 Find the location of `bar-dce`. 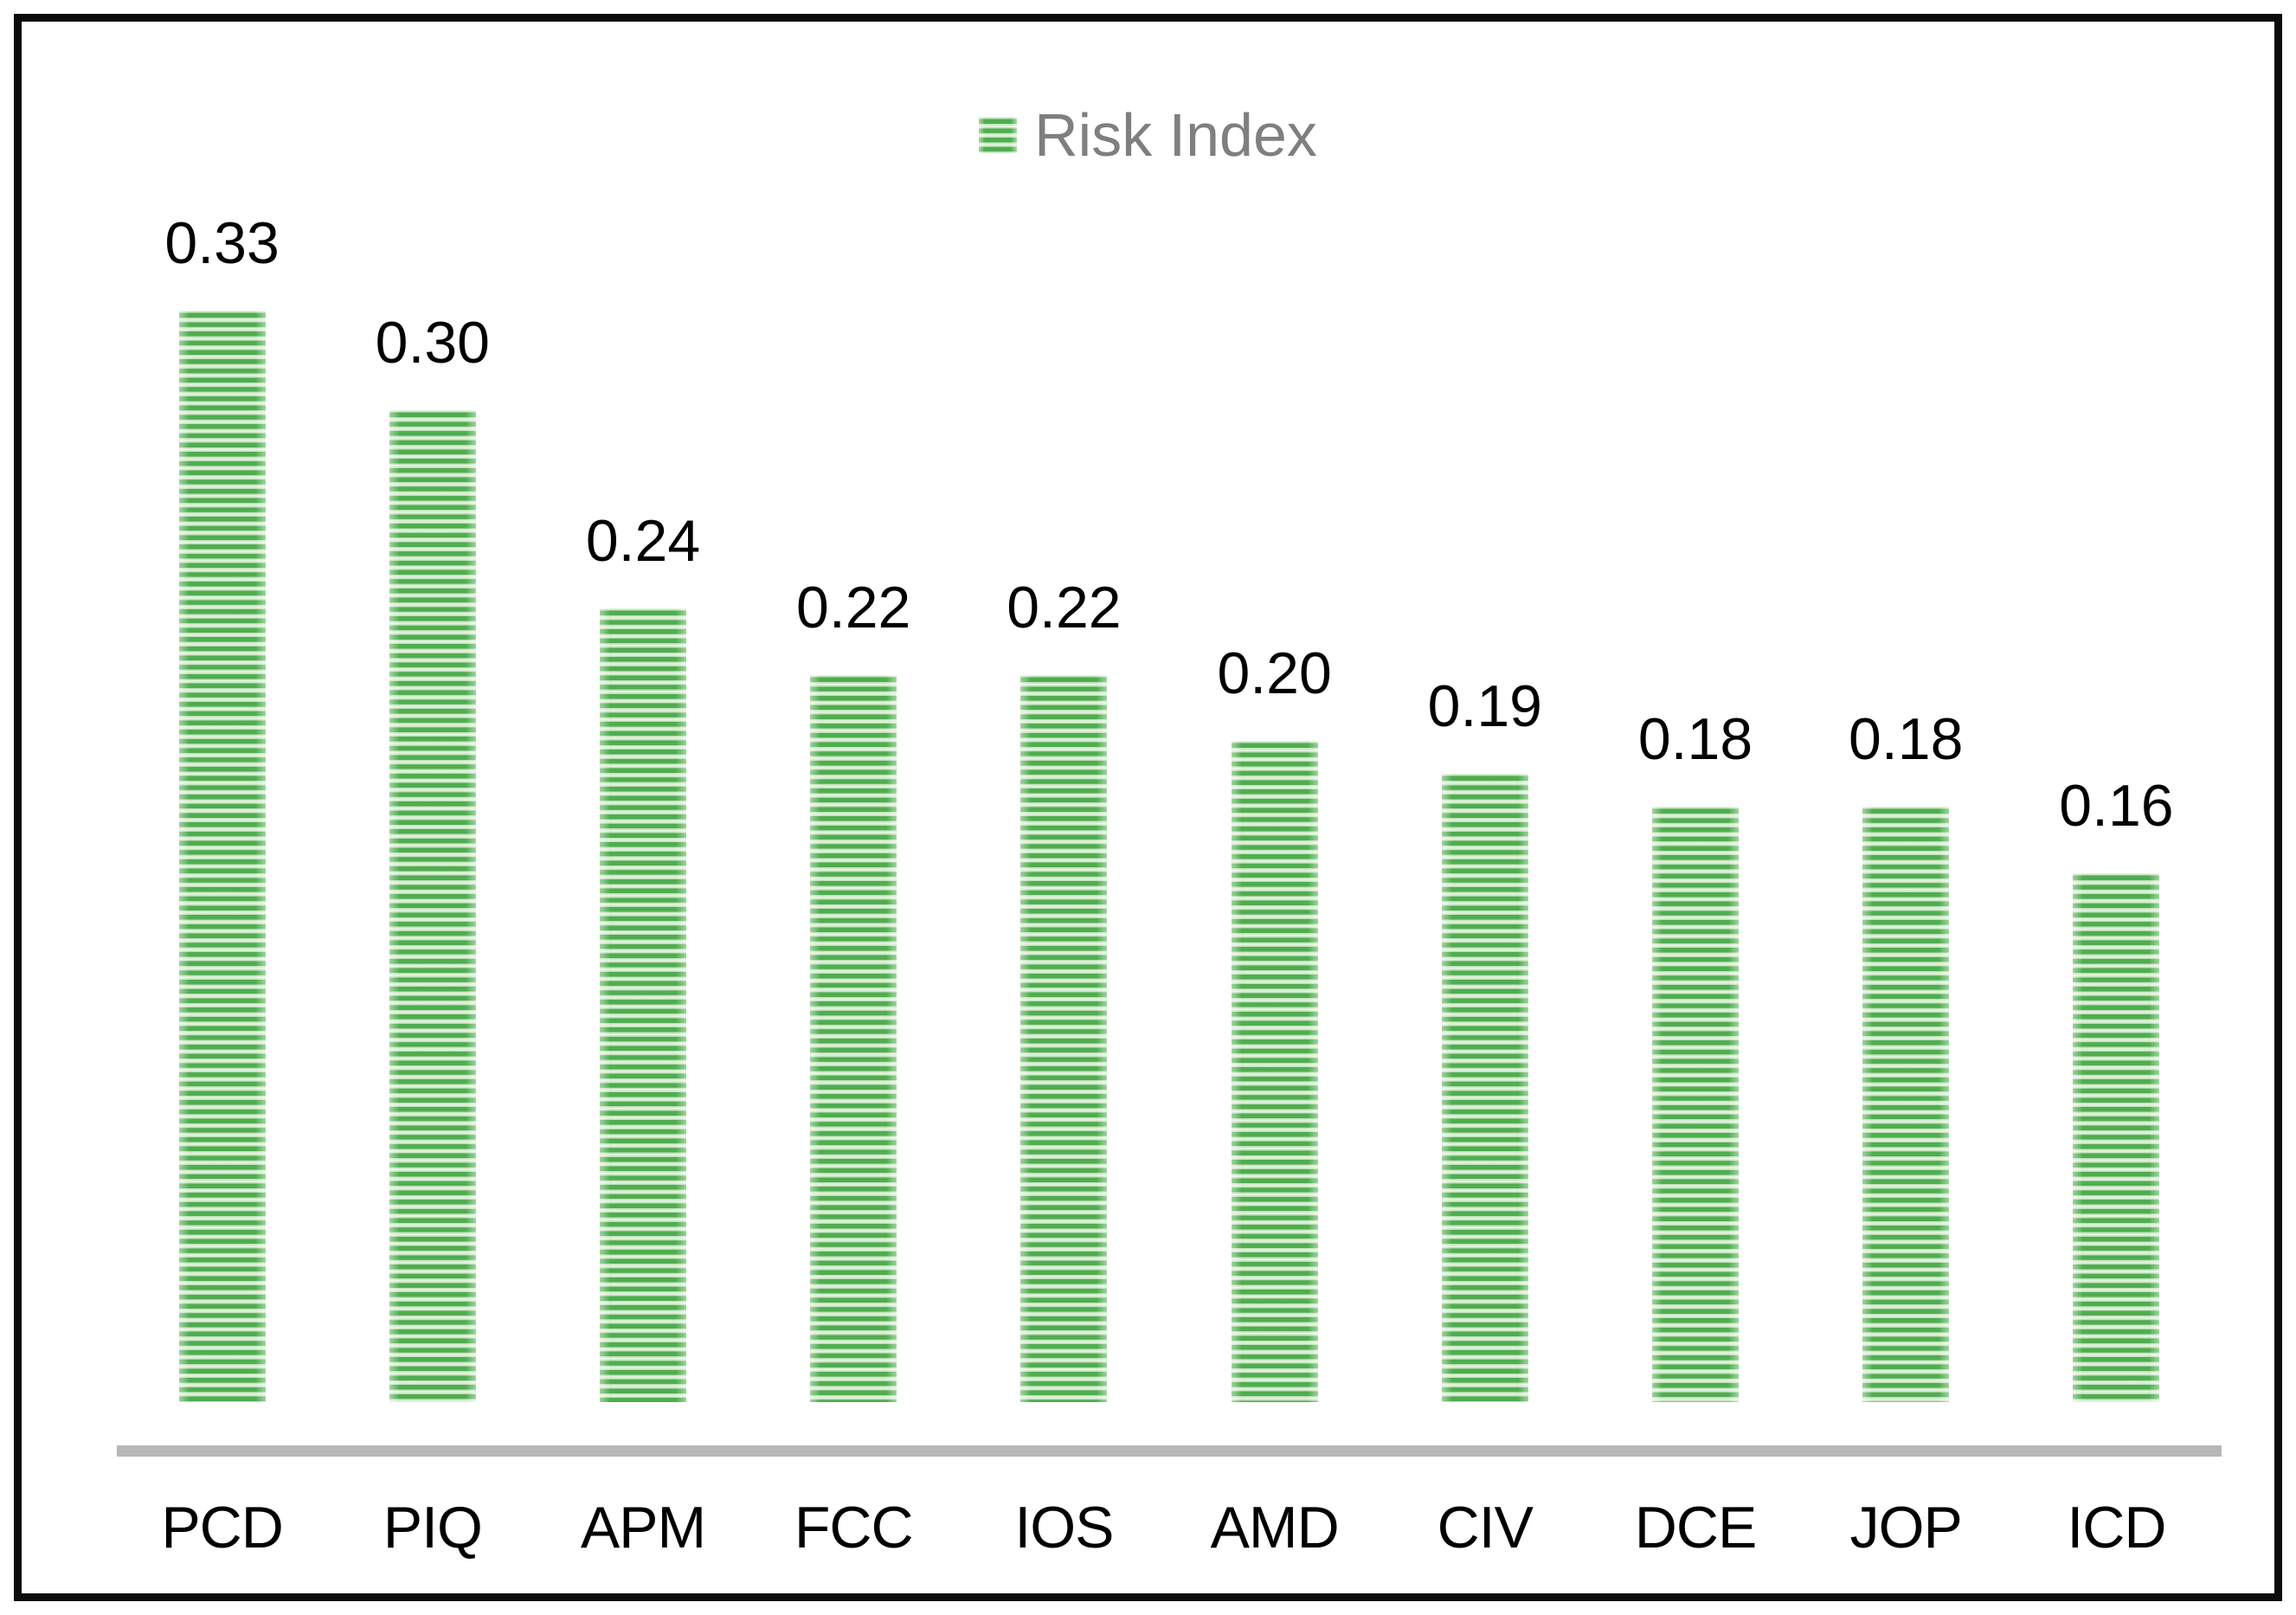

bar-dce is located at coordinates (1696, 1104).